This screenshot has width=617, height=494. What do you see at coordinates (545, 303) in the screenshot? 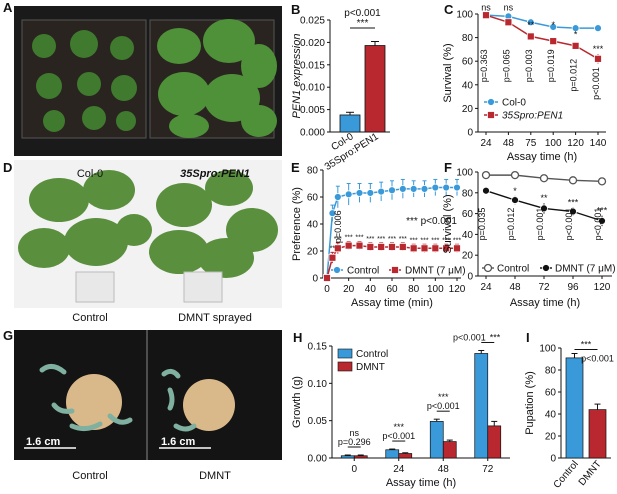
I see `chart-f-xlabel: Assay time (h)` at bounding box center [545, 303].